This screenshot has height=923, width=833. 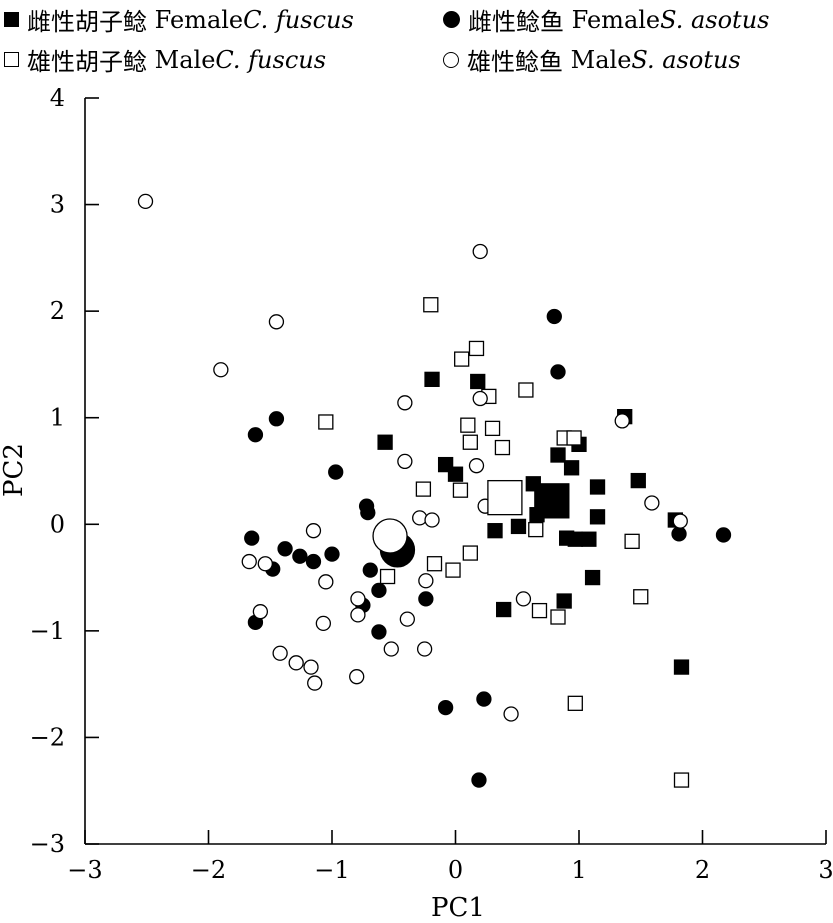 I want to click on legend-item-male-c-fuscus: 雄性胡子鲶 Male C. fuscus, so click(x=165, y=59).